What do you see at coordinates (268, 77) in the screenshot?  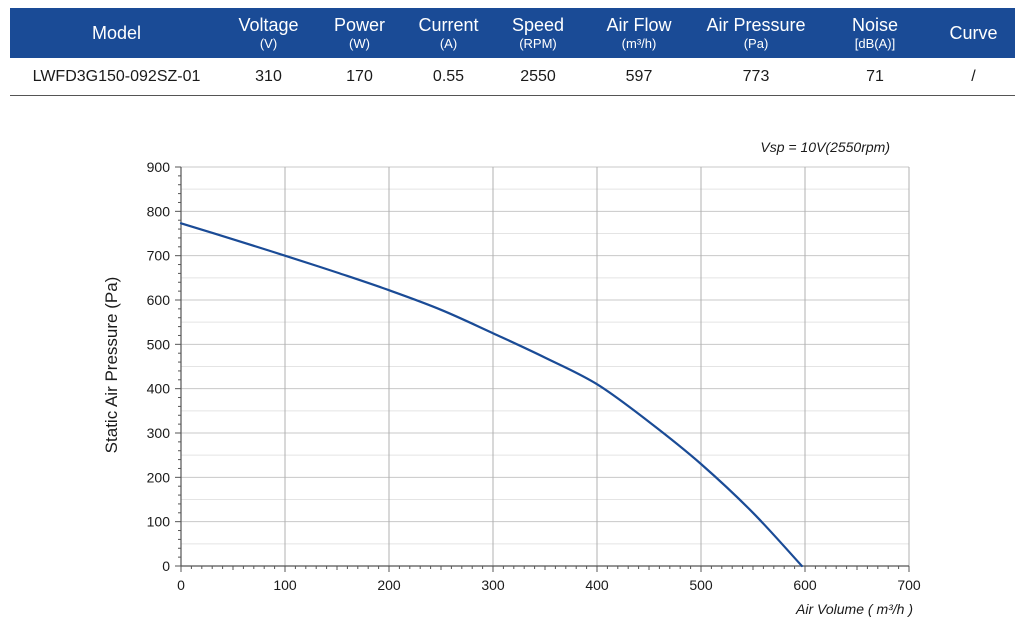 I see `cell-voltage: 310` at bounding box center [268, 77].